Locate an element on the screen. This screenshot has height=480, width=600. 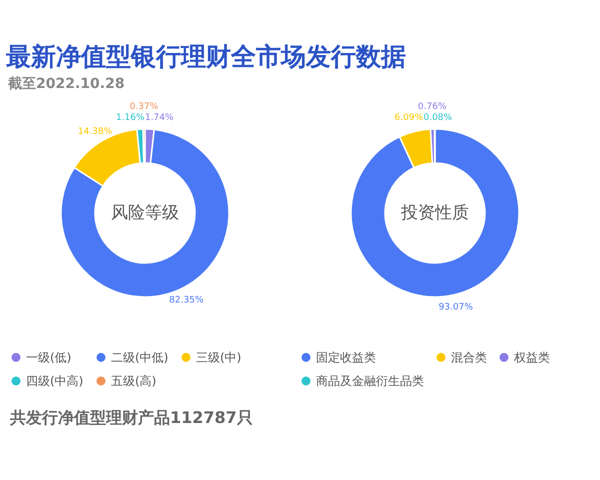
legend-label: 五级(高) is located at coordinates (133, 381).